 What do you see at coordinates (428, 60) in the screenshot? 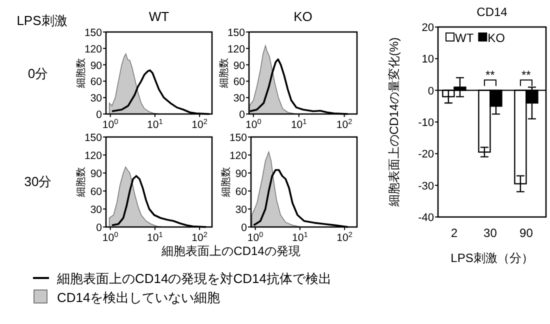
I see `y-tick-label: 10` at bounding box center [428, 60].